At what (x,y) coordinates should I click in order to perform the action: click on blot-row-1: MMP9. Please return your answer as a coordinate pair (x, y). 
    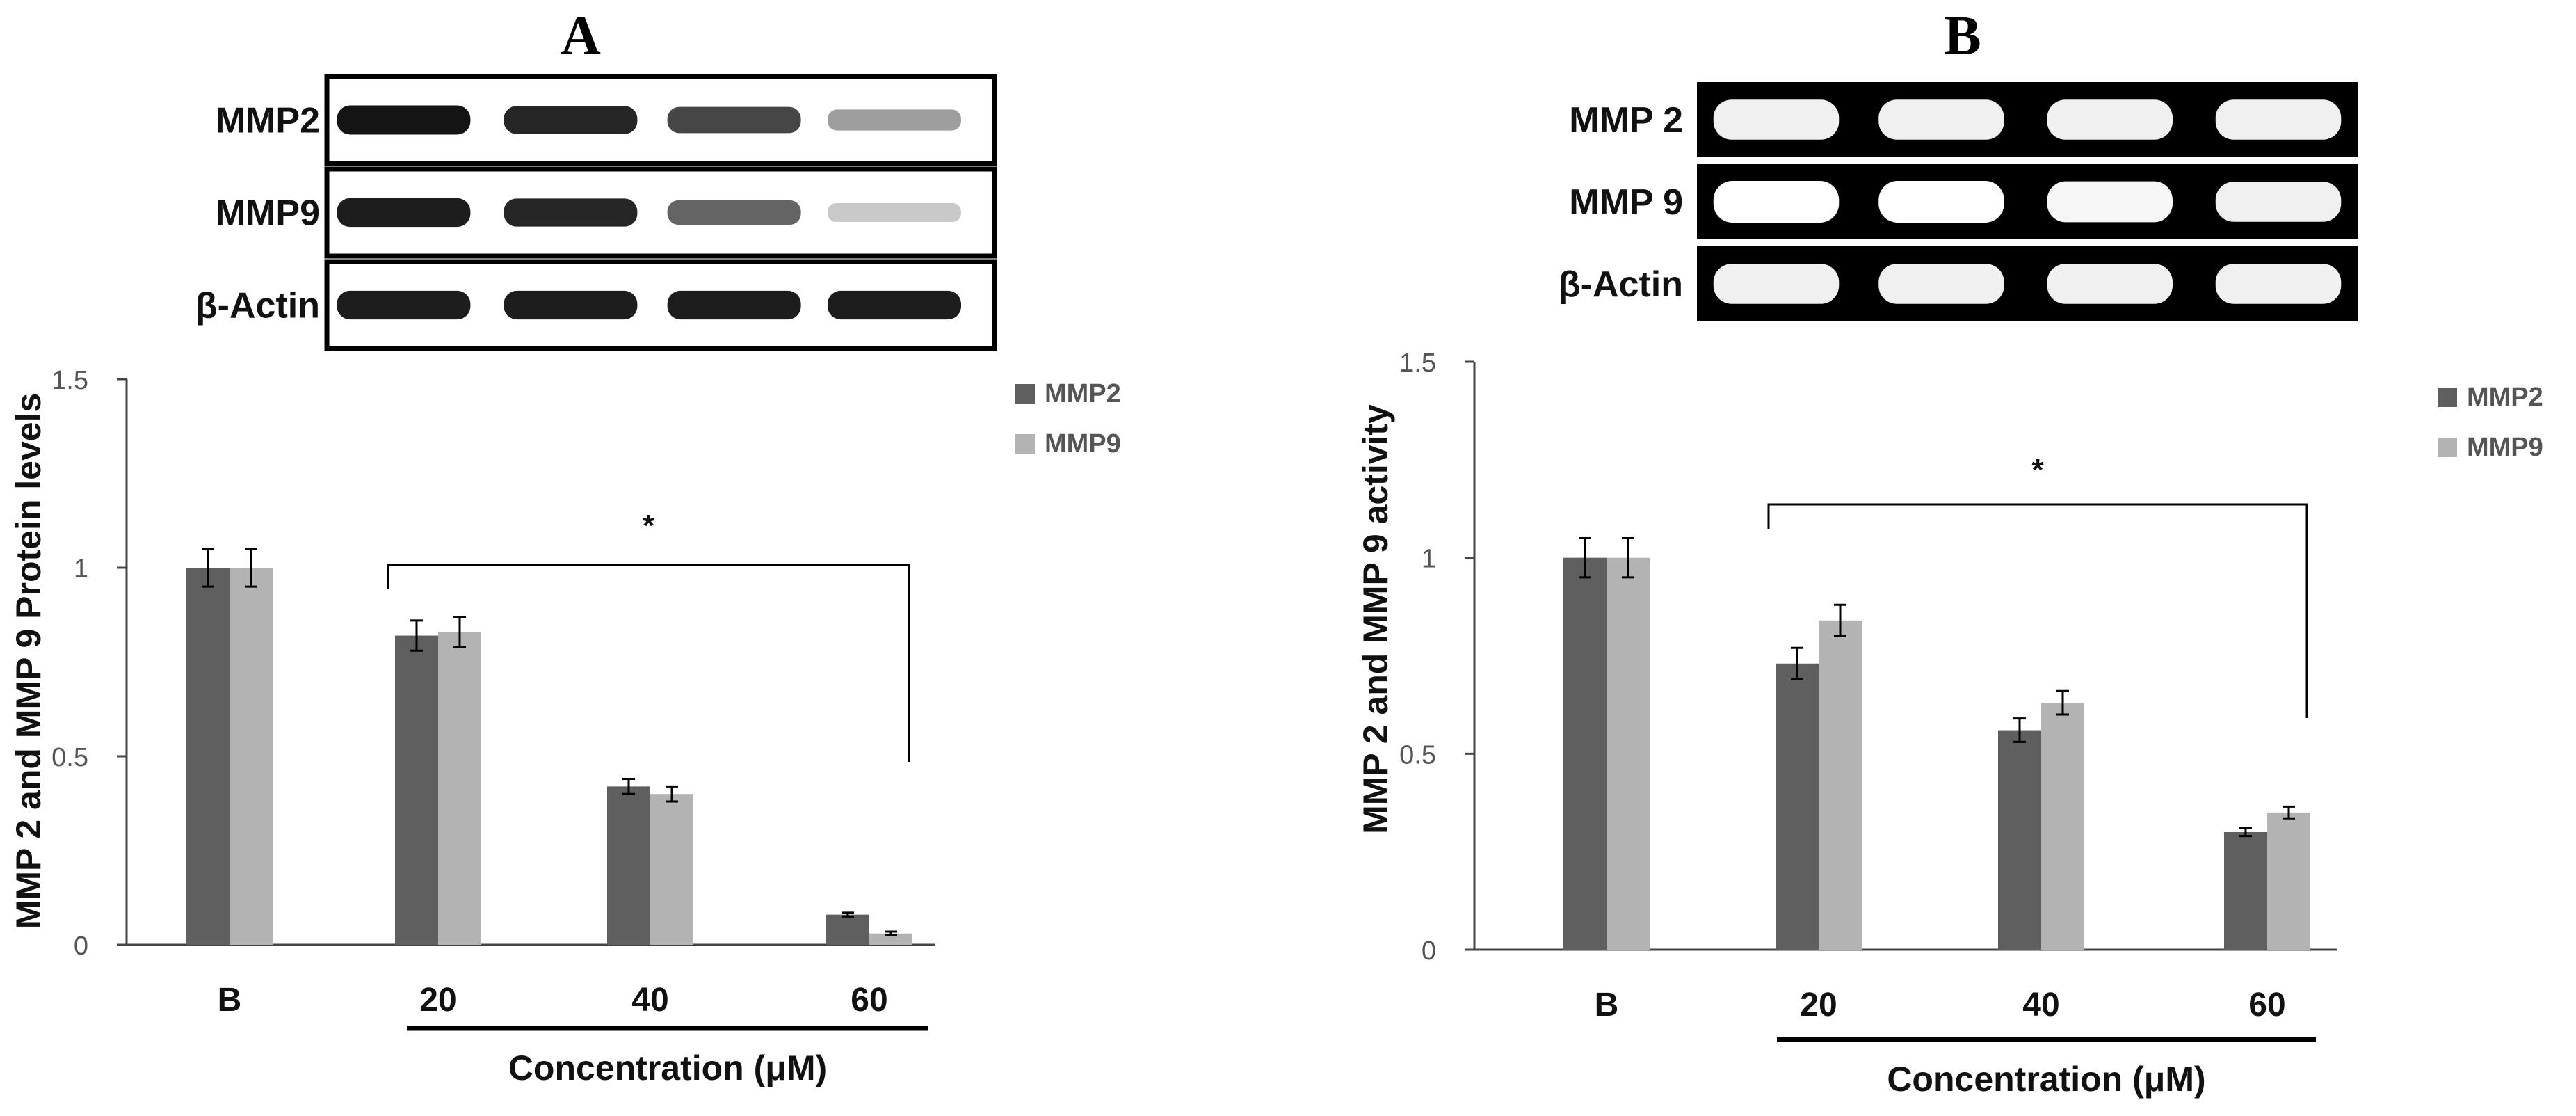
    Looking at the image, I should click on (607, 212).